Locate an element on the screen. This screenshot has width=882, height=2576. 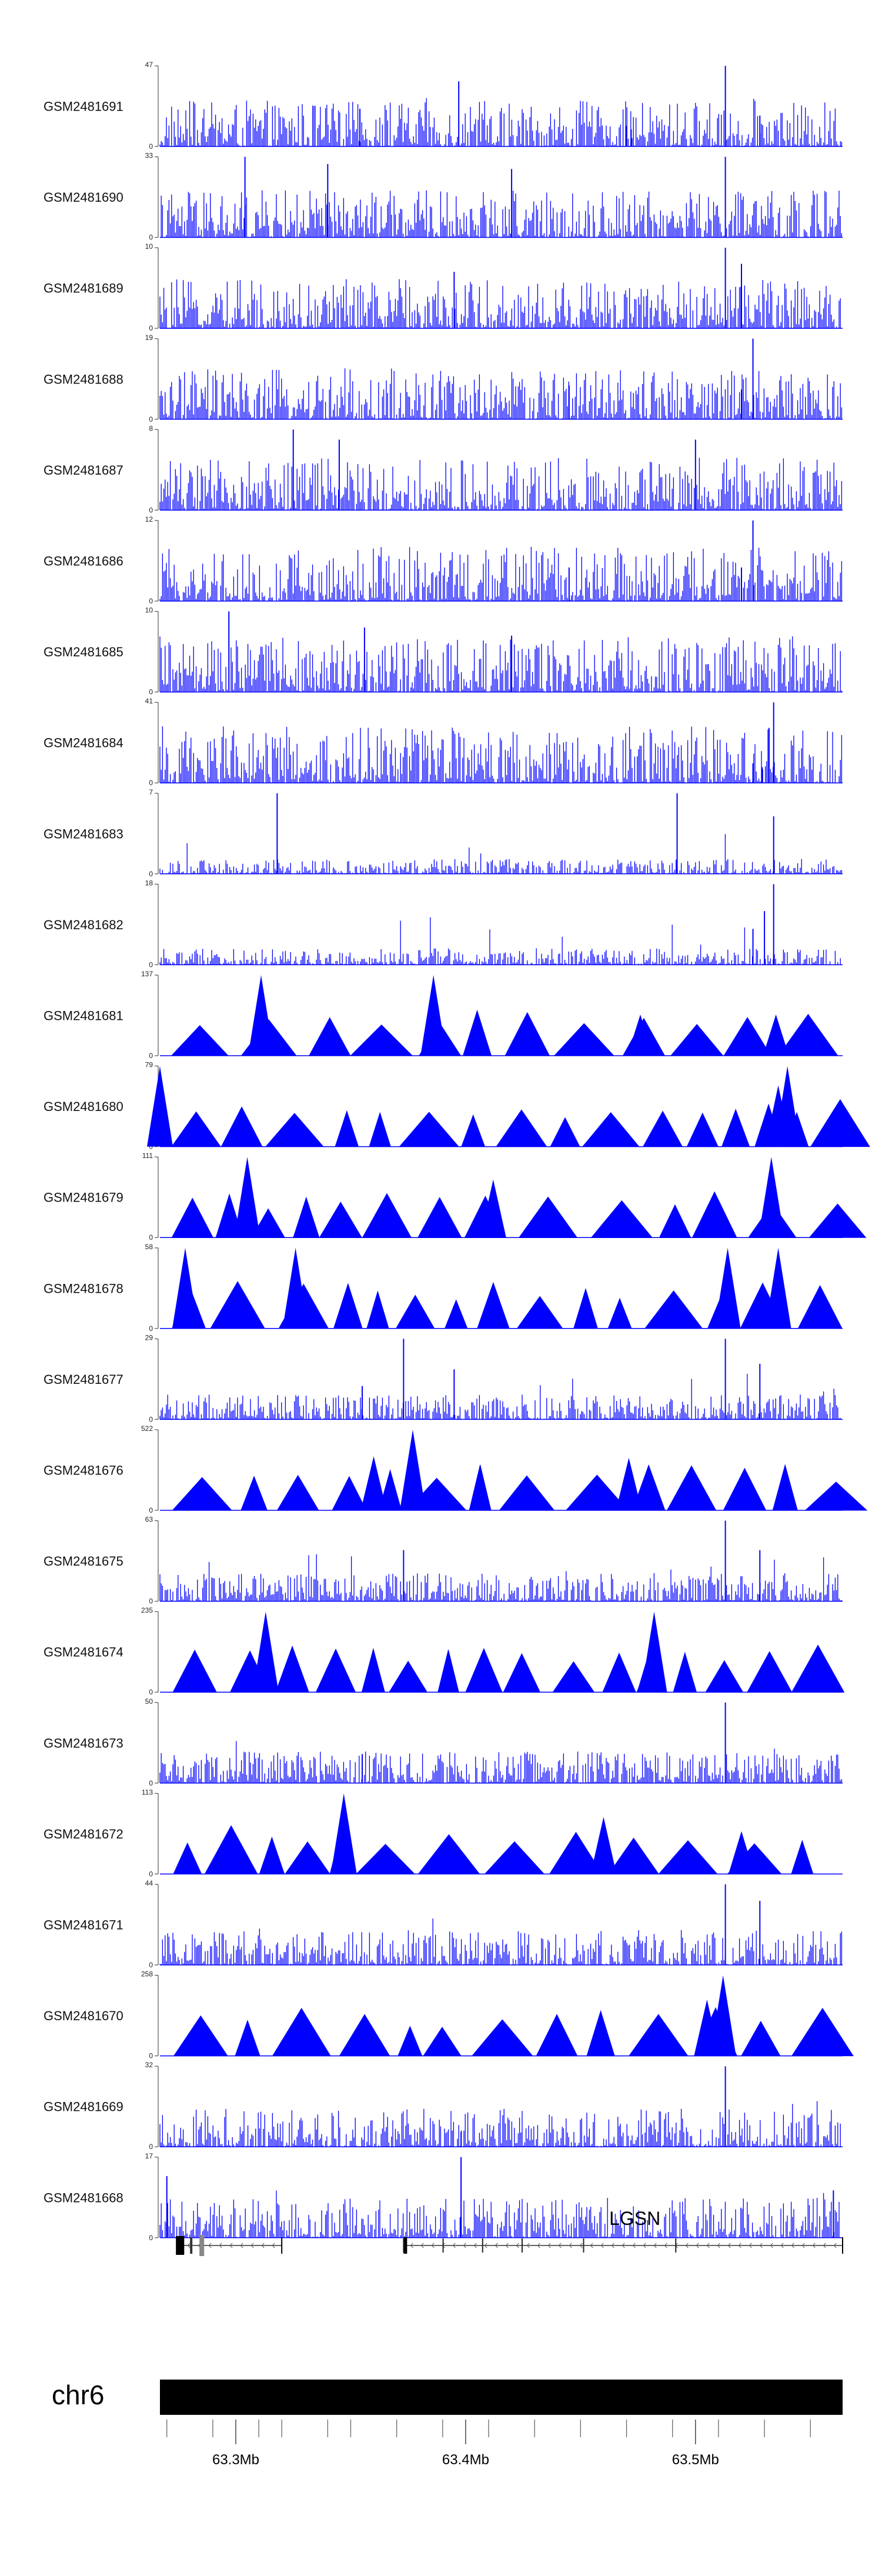
track-label: GSM2481690 is located at coordinates (83, 197).